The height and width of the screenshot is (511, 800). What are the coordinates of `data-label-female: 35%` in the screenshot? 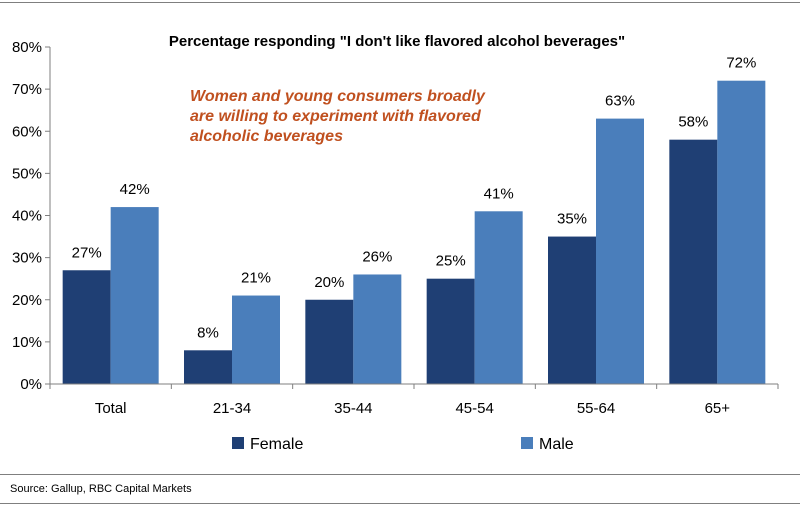 It's located at (572, 219).